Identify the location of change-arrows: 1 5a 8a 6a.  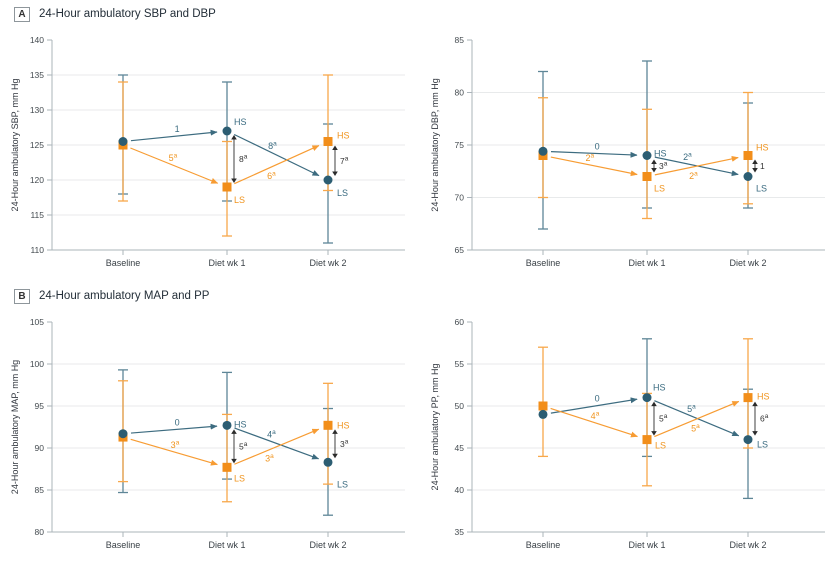
(225, 154).